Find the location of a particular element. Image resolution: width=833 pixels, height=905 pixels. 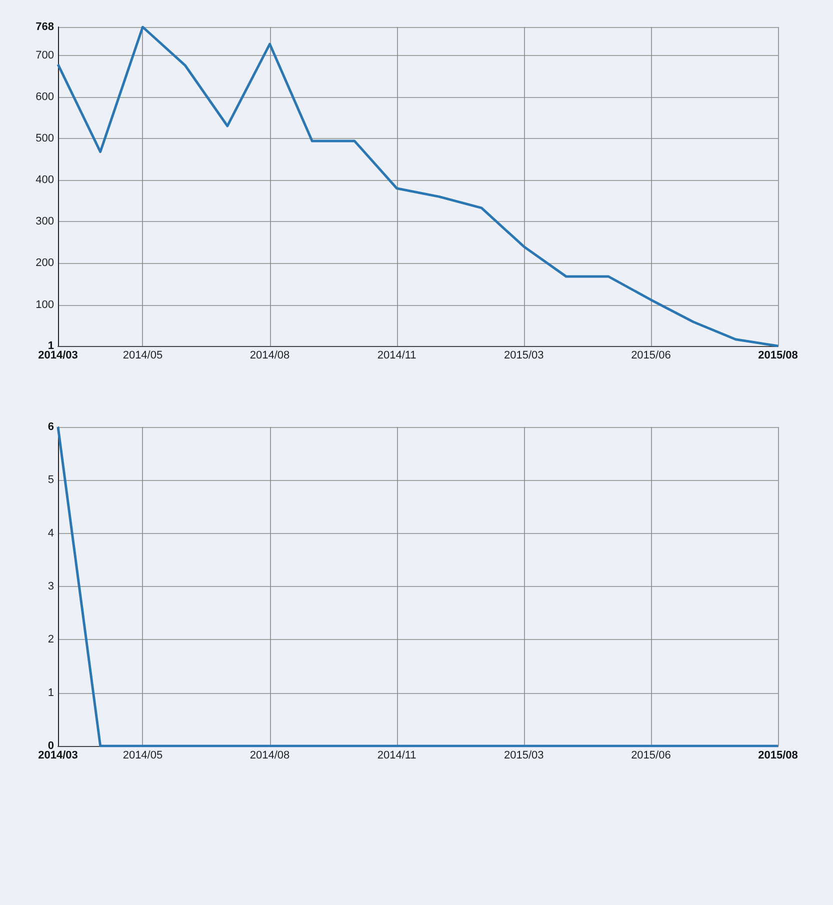

y-tick-label: 600 is located at coordinates (45, 96).